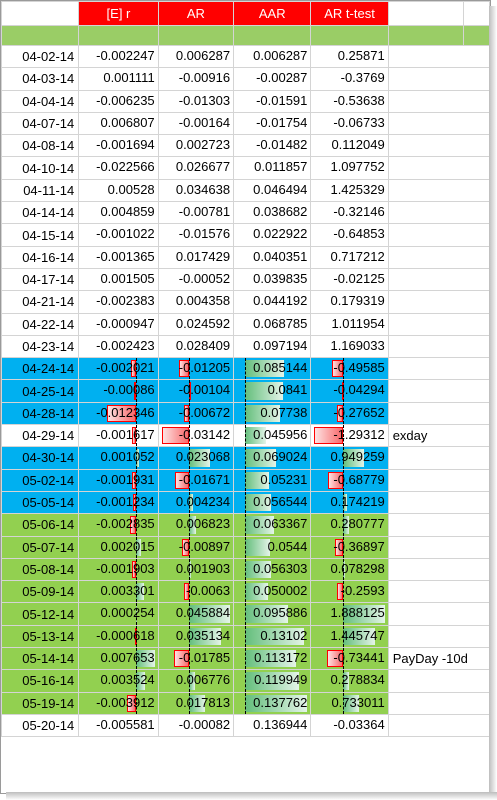 This screenshot has height=800, width=497. What do you see at coordinates (196, 480) in the screenshot?
I see `ar-cell: -0.01671` at bounding box center [196, 480].